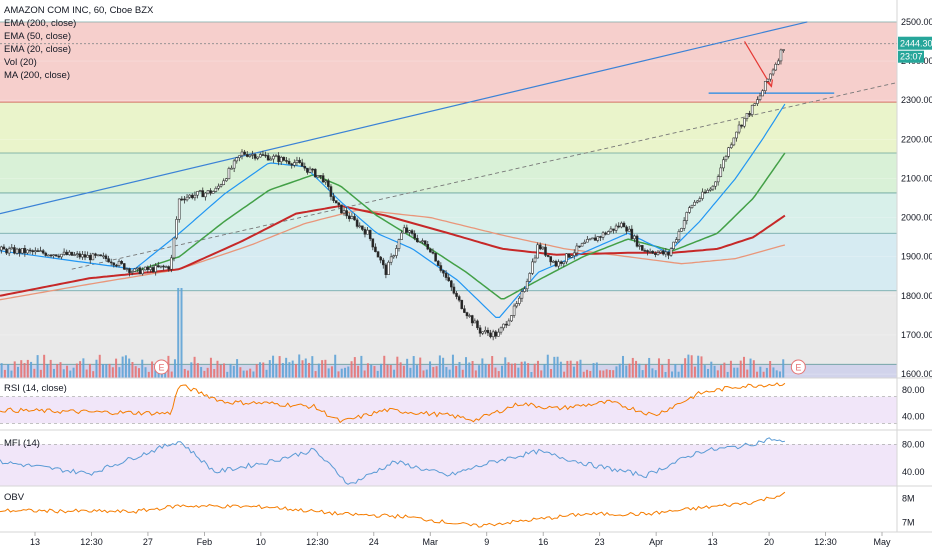  What do you see at coordinates (38, 36) in the screenshot?
I see `legend-ema50: EMA (50, close)` at bounding box center [38, 36].